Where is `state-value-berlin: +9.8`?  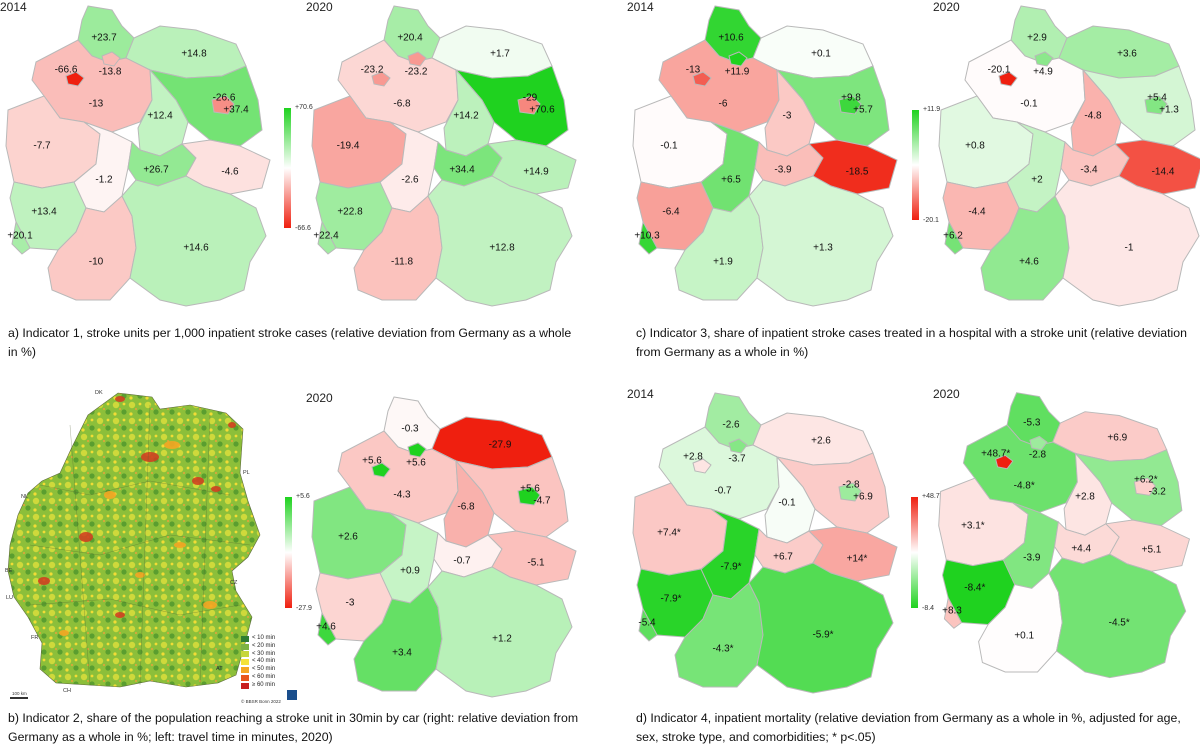
state-value-berlin: +9.8 is located at coordinates (851, 98).